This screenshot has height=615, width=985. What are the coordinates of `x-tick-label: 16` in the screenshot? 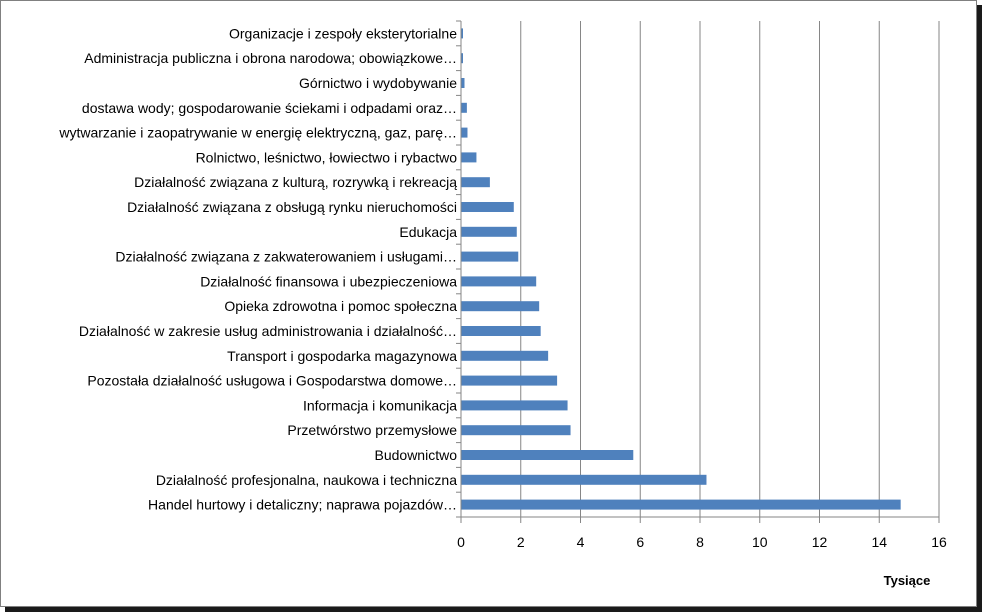 It's located at (939, 542).